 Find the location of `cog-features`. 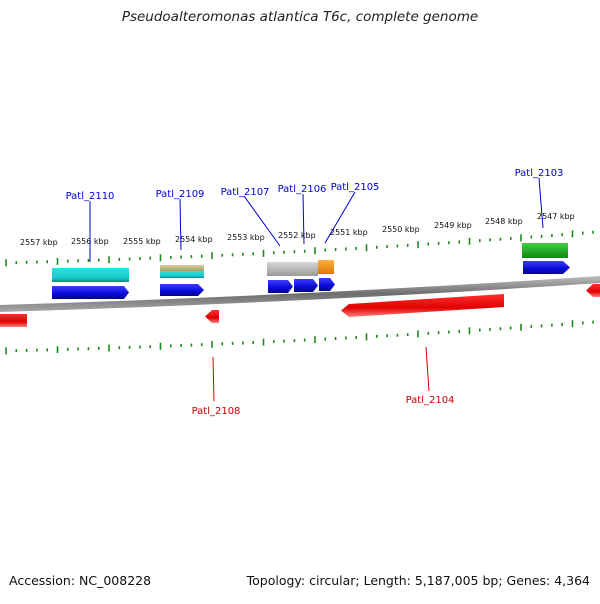

cog-features is located at coordinates (310, 262).